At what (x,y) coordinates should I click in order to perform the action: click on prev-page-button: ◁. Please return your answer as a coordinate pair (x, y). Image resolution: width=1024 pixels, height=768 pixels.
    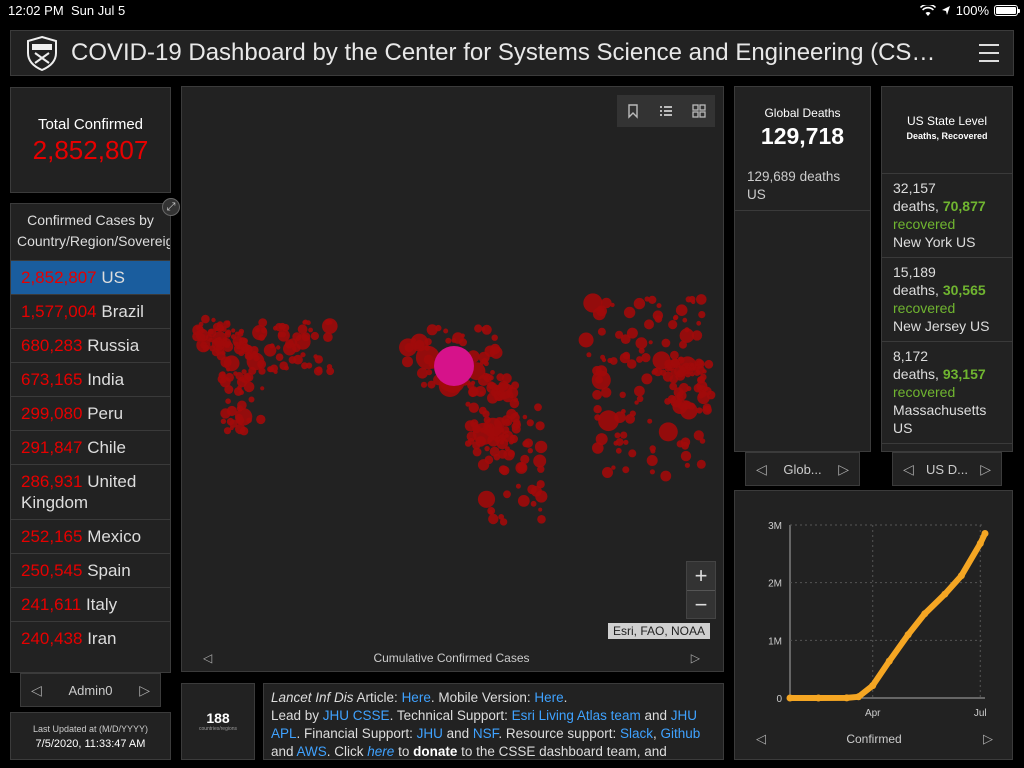
    Looking at the image, I should click on (36, 689).